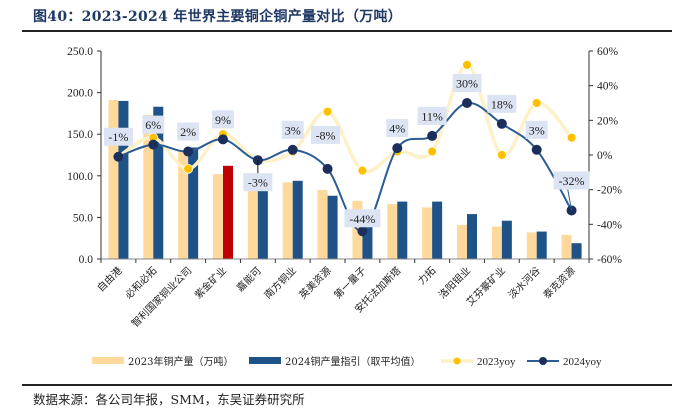 The height and width of the screenshot is (416, 677). I want to click on left-tick-label: 100.0, so click(80, 177).